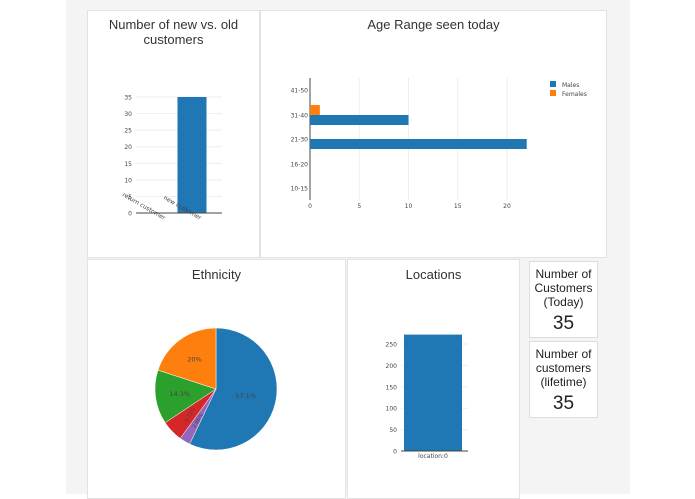 The width and height of the screenshot is (695, 499). What do you see at coordinates (563, 368) in the screenshot?
I see `card-label: Number of customers (lifetime)` at bounding box center [563, 368].